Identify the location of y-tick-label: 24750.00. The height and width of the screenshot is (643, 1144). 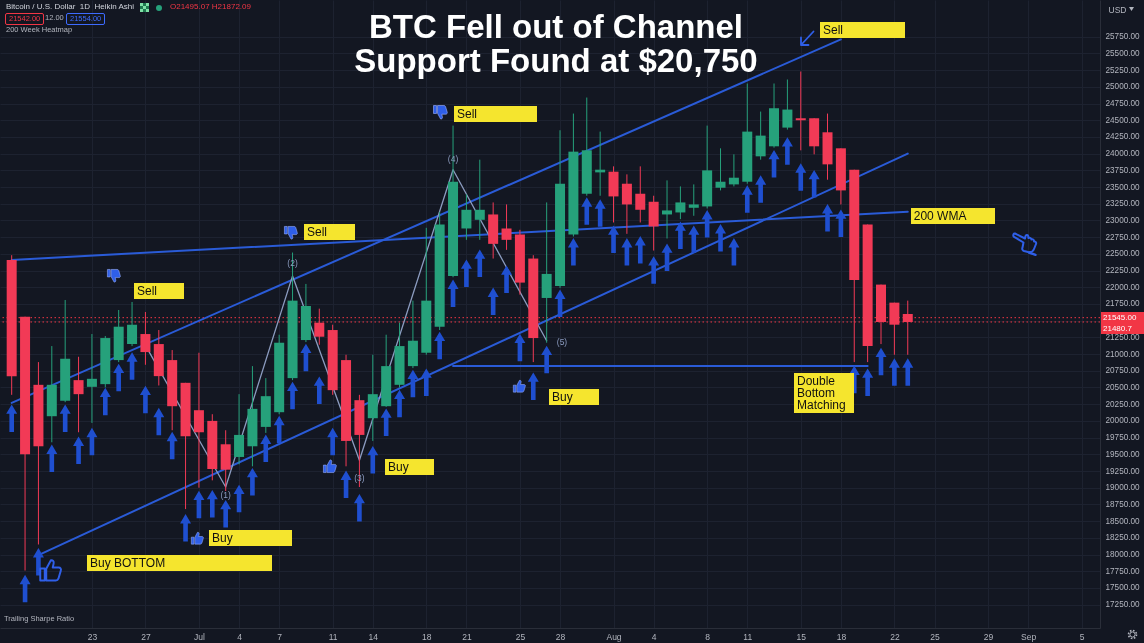
(1123, 104).